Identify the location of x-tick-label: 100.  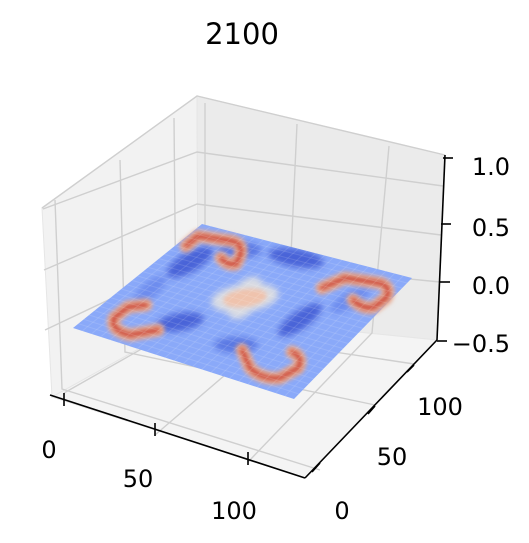
(234, 511).